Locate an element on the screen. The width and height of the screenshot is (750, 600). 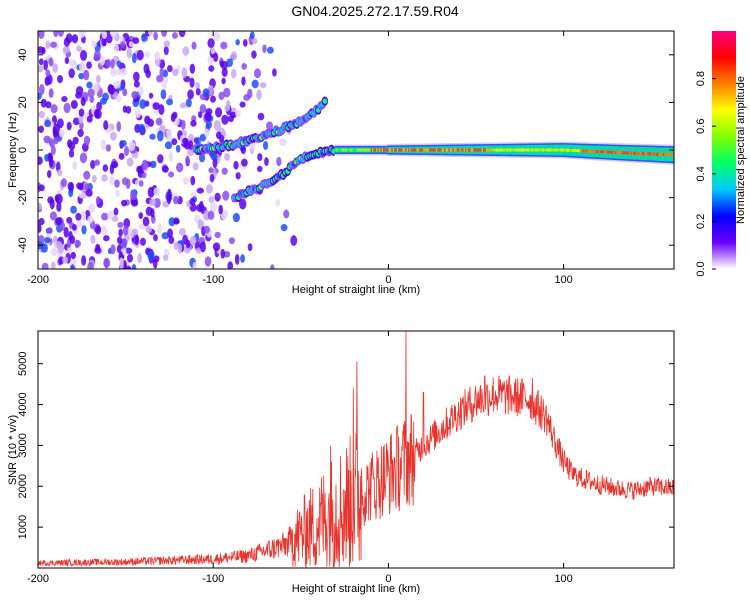
colorbar-tick-label: 0.6 is located at coordinates (701, 126).